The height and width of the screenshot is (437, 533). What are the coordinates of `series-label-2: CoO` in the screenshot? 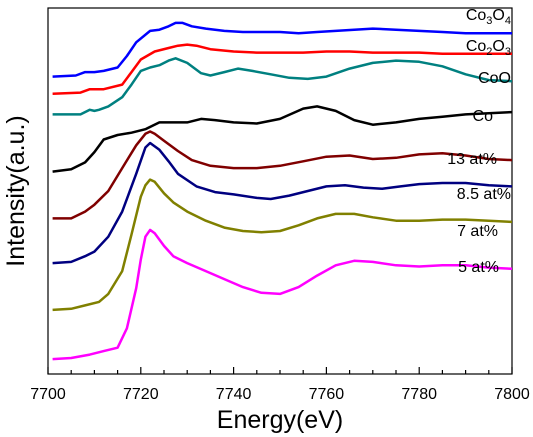 It's located at (494, 78).